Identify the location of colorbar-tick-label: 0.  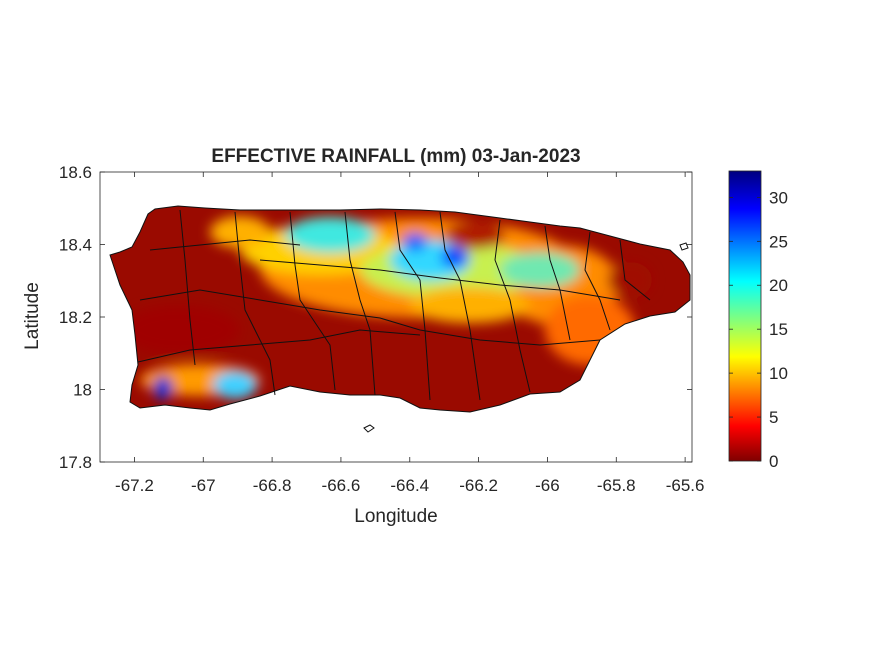
(773, 461).